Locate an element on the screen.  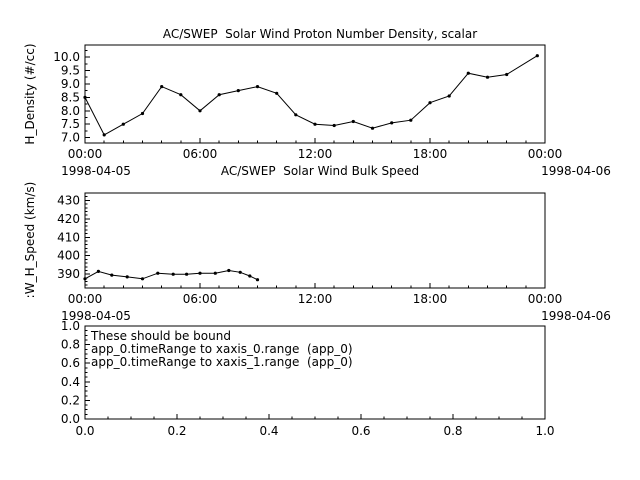
svg-text: 410 is located at coordinates (68, 237).